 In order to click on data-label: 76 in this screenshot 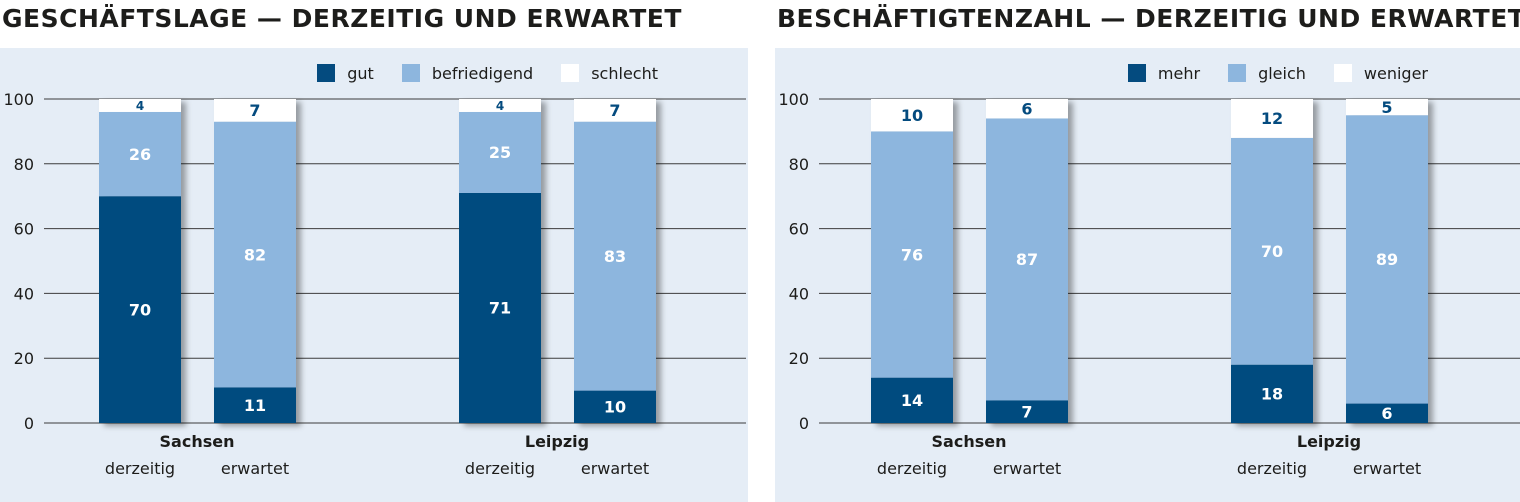, I will do `click(912, 254)`.